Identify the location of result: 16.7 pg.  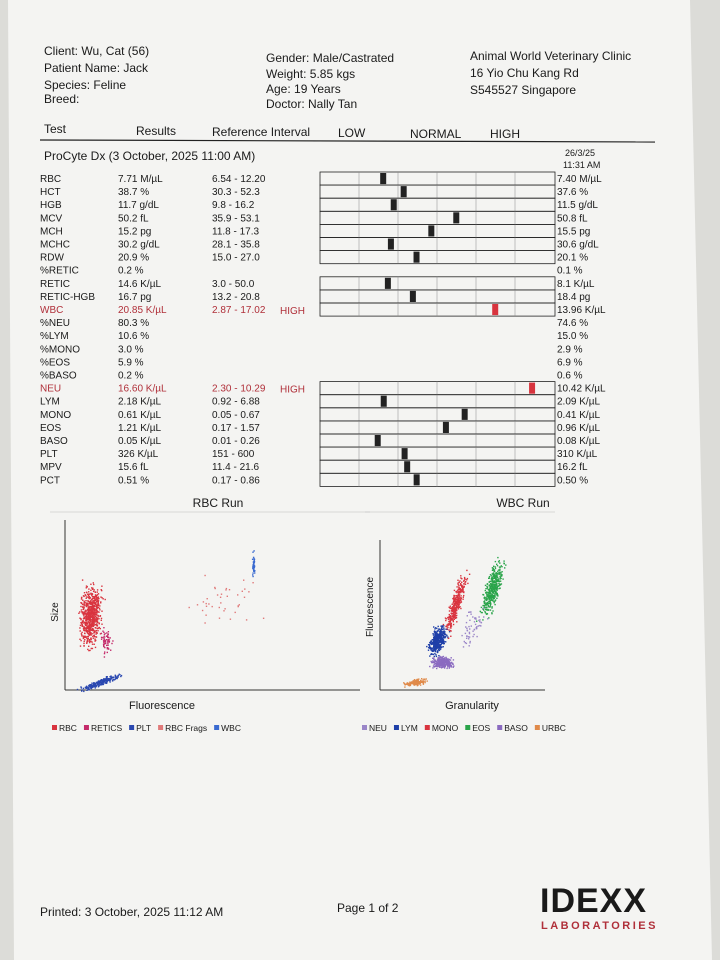
(134, 297).